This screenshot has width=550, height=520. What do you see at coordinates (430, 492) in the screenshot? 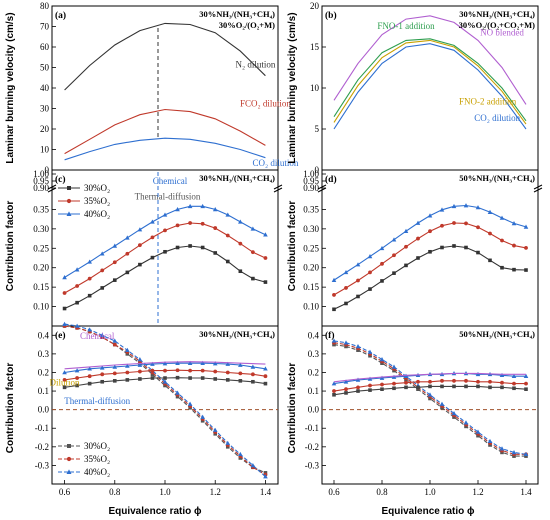
I see `x-tick-label-f: 1.0` at bounding box center [430, 492].